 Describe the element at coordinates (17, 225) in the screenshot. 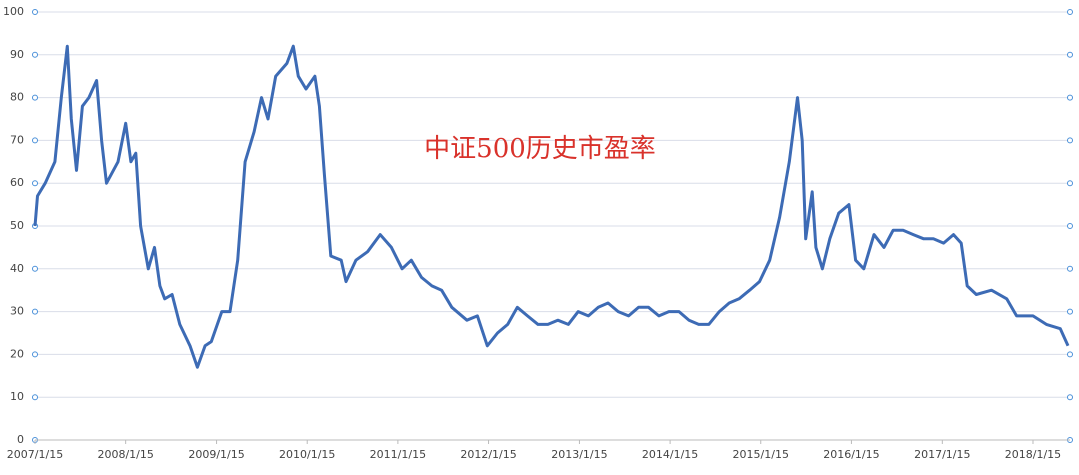

I see `y-tick-label: 50` at that location.